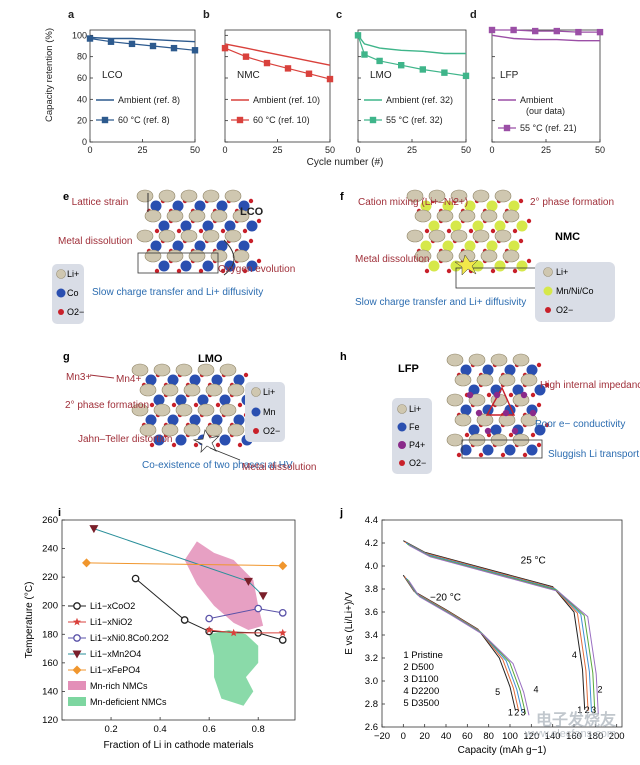 The width and height of the screenshot is (640, 765). What do you see at coordinates (110, 729) in the screenshot?
I see `x-tick-label: 0.2` at bounding box center [110, 729].